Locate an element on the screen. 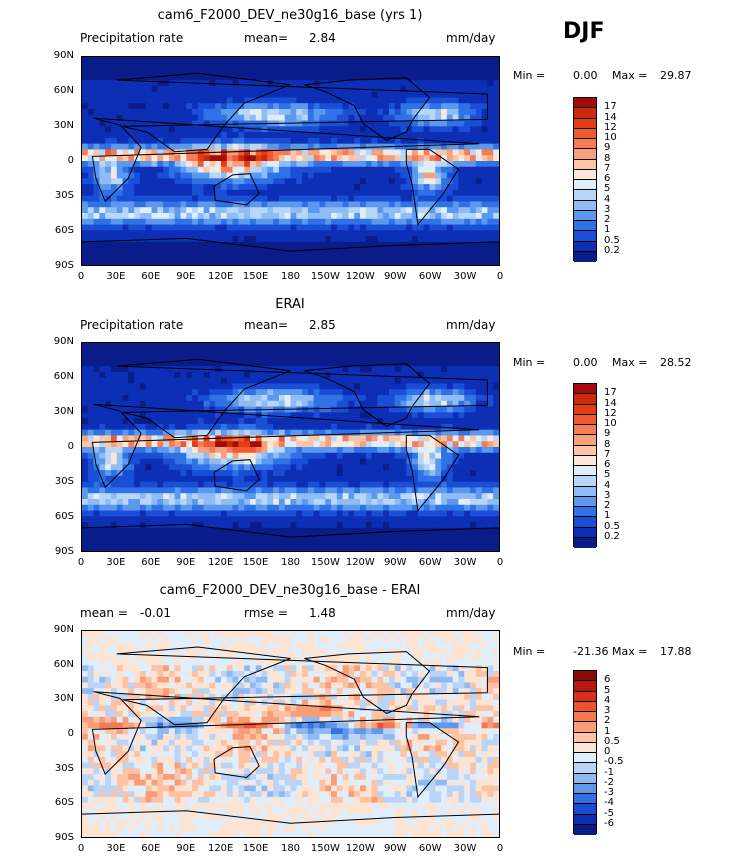  y-tick-label: 90S is located at coordinates (64, 265).